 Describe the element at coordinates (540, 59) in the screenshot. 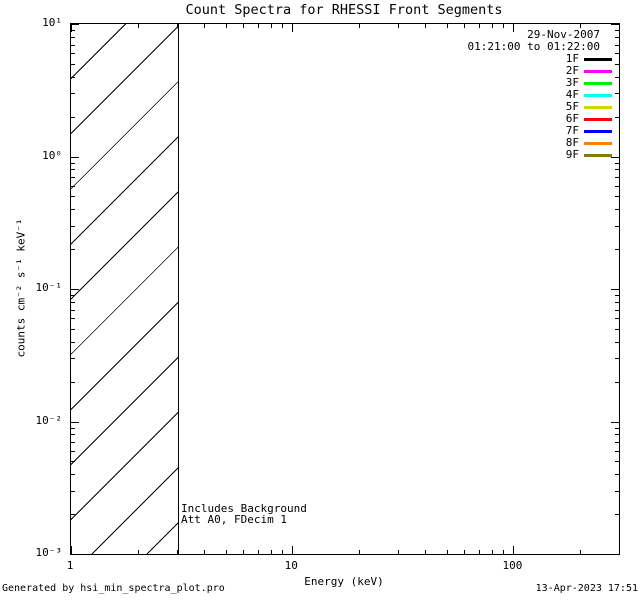

I see `legend-entry: 1F` at that location.